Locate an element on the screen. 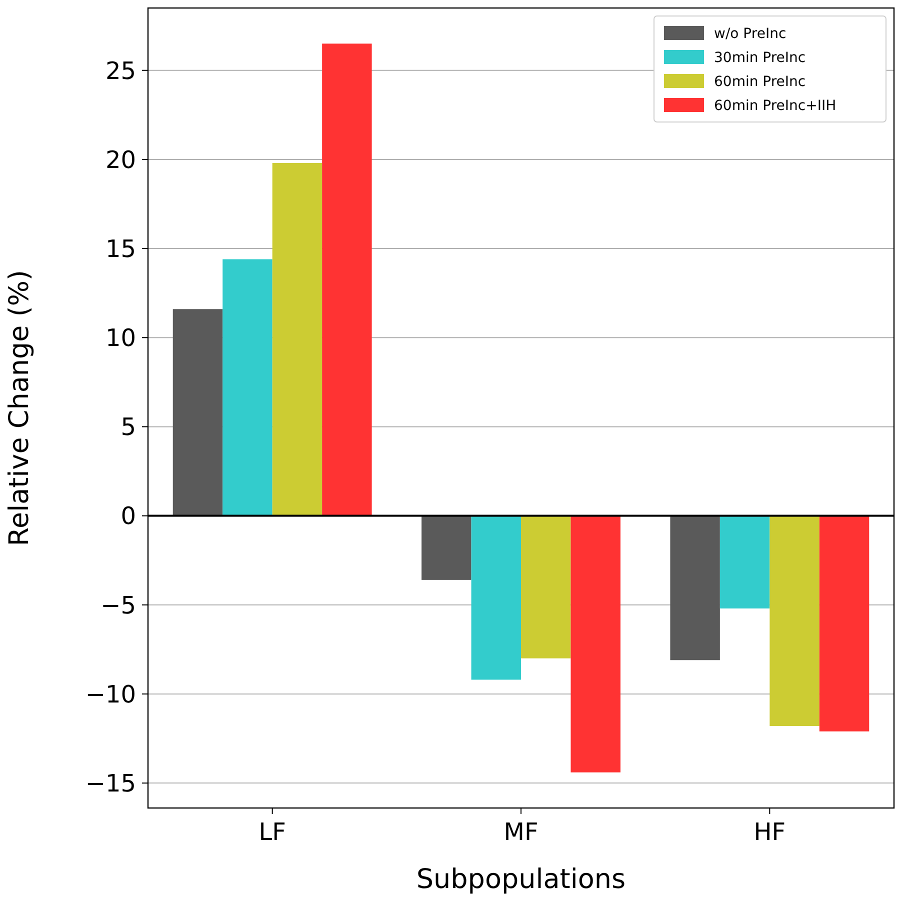  legend-label: 60min PreInc+IIH is located at coordinates (775, 106).